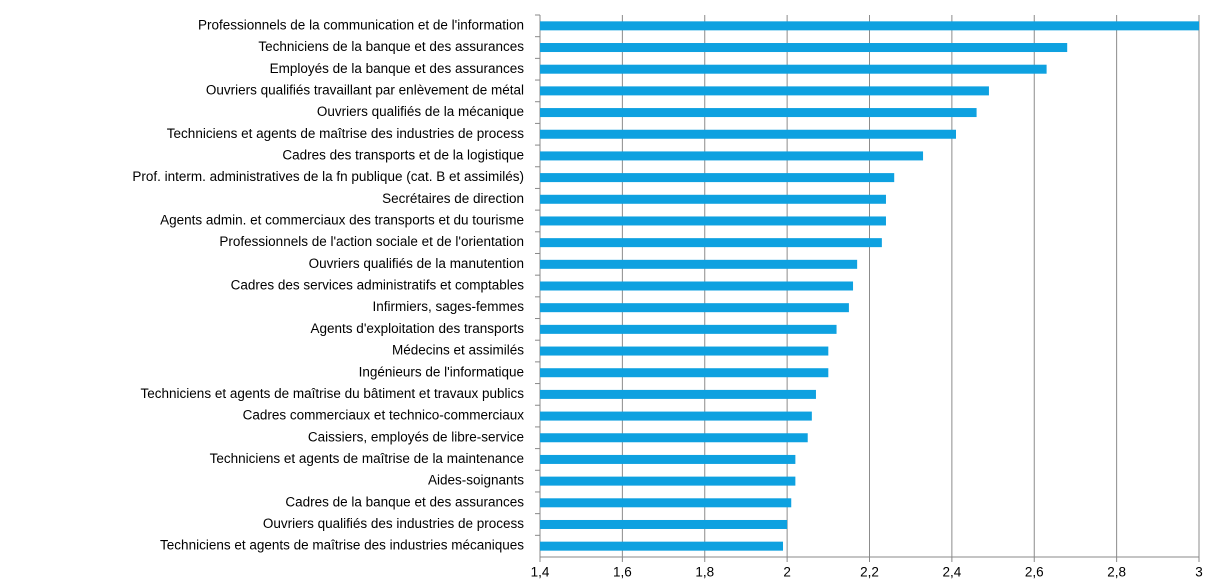 The image size is (1207, 581). What do you see at coordinates (540, 572) in the screenshot?
I see `x-tick-label: 1,4` at bounding box center [540, 572].